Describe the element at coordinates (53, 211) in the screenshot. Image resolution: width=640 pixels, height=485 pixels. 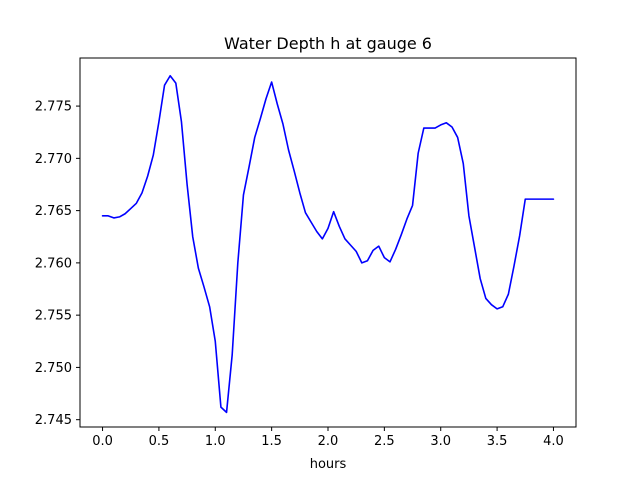
I see `y-tick-label: 2.765` at that location.